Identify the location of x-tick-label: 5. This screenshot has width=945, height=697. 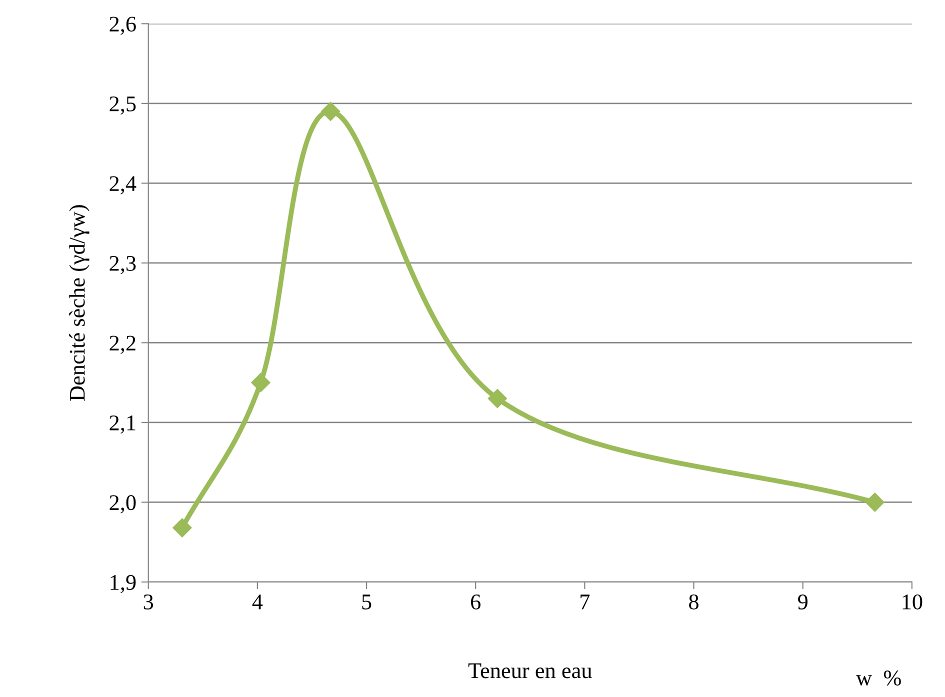
(367, 602).